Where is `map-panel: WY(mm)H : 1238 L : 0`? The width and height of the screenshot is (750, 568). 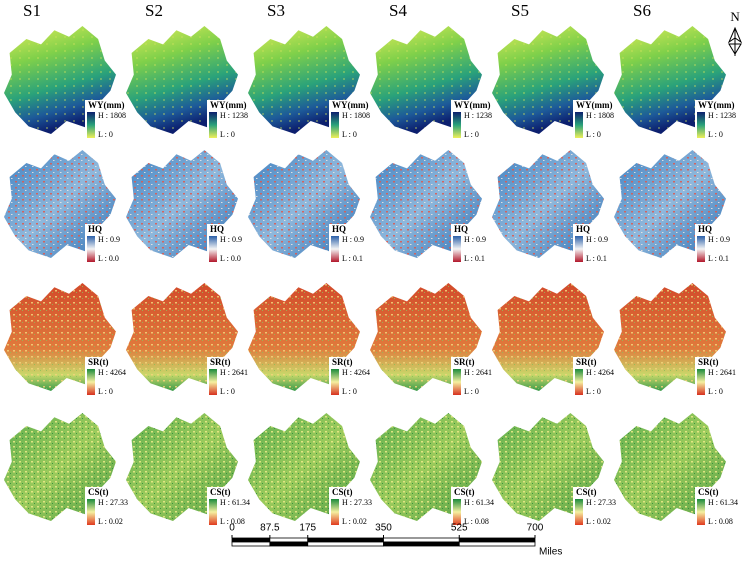
map-panel: WY(mm)H : 1238 L : 0 is located at coordinates (187, 83).